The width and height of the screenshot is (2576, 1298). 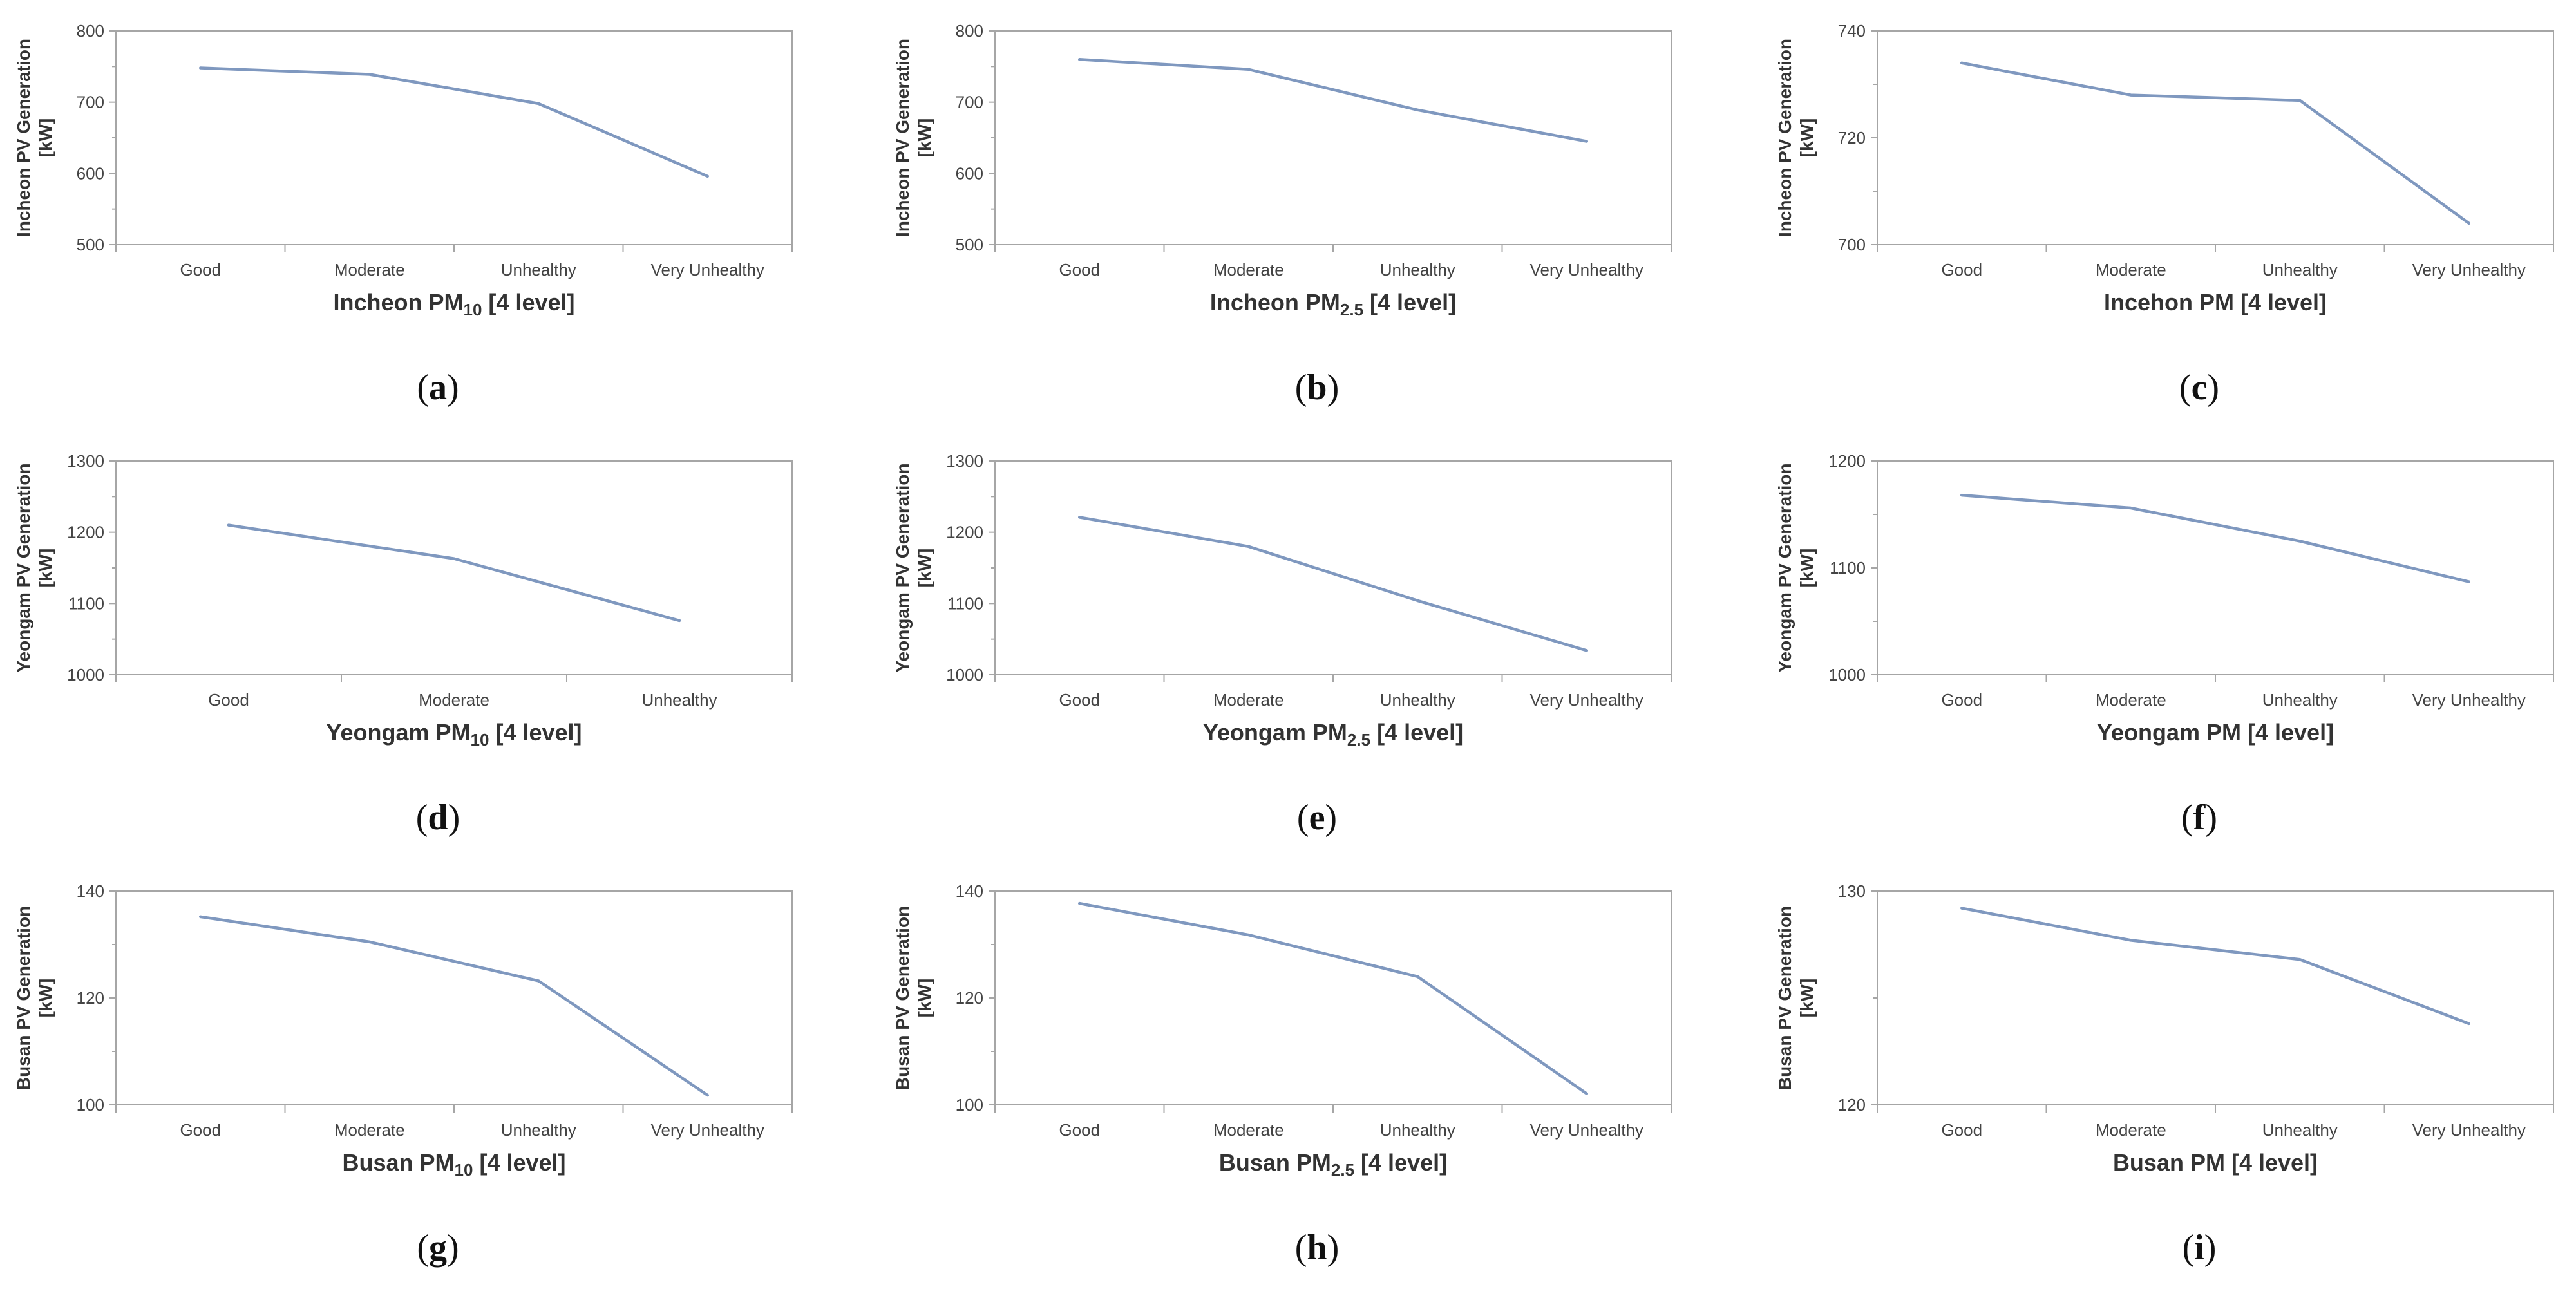 What do you see at coordinates (453, 1164) in the screenshot?
I see `x-axis-title: Busan PM10 [4 level]` at bounding box center [453, 1164].